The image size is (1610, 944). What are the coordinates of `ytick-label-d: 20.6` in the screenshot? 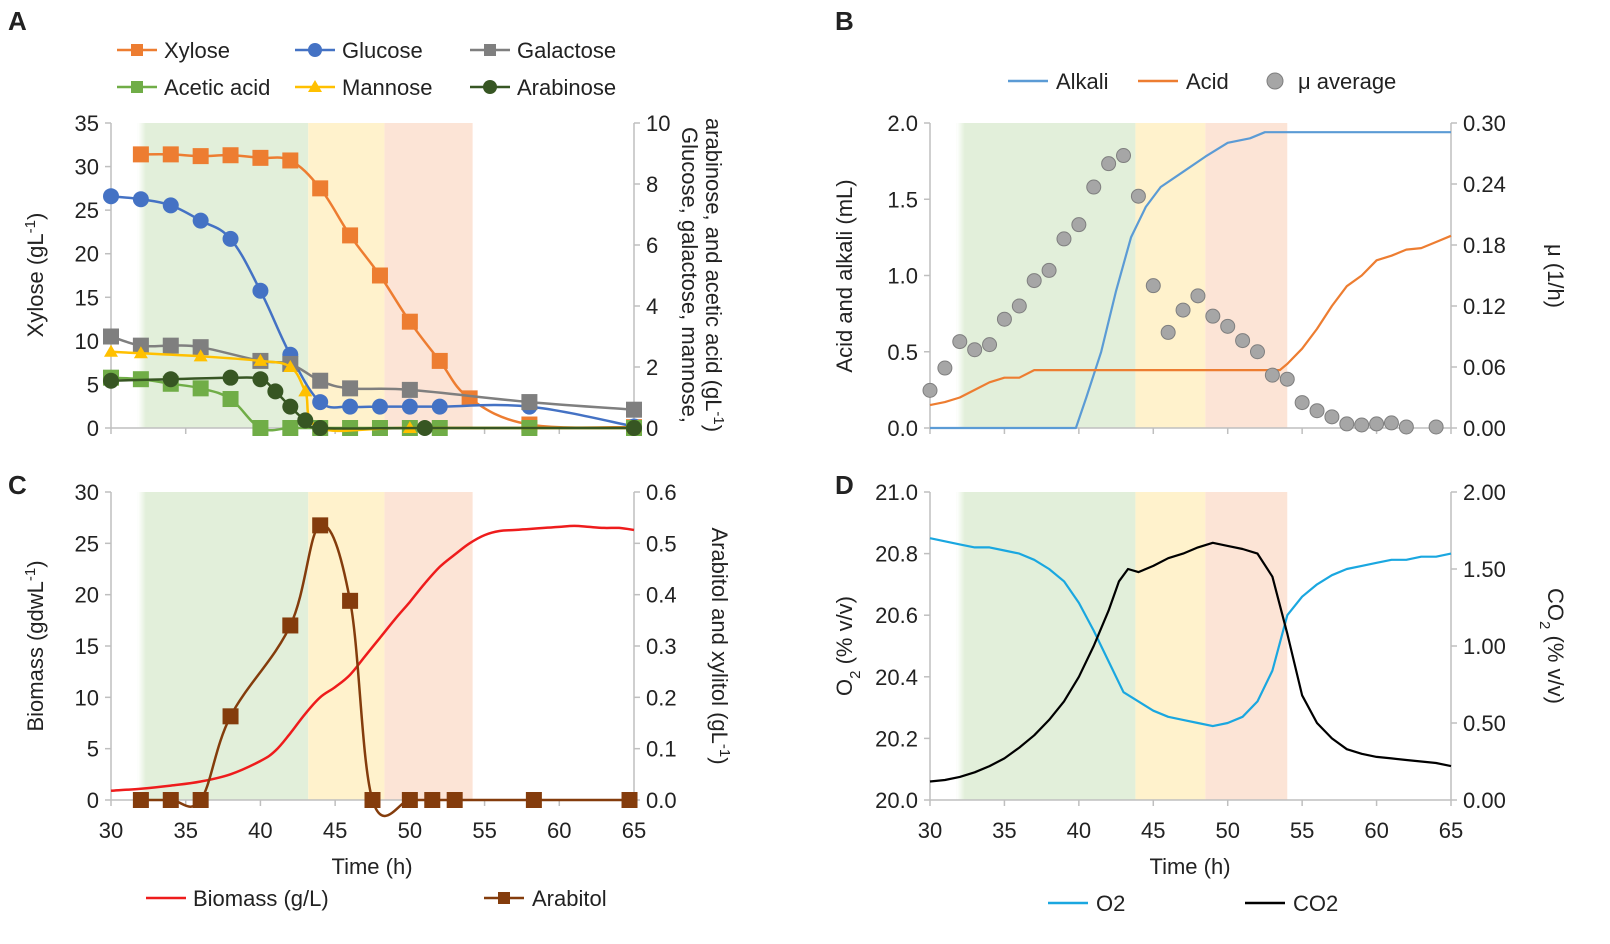 It's located at (896, 615).